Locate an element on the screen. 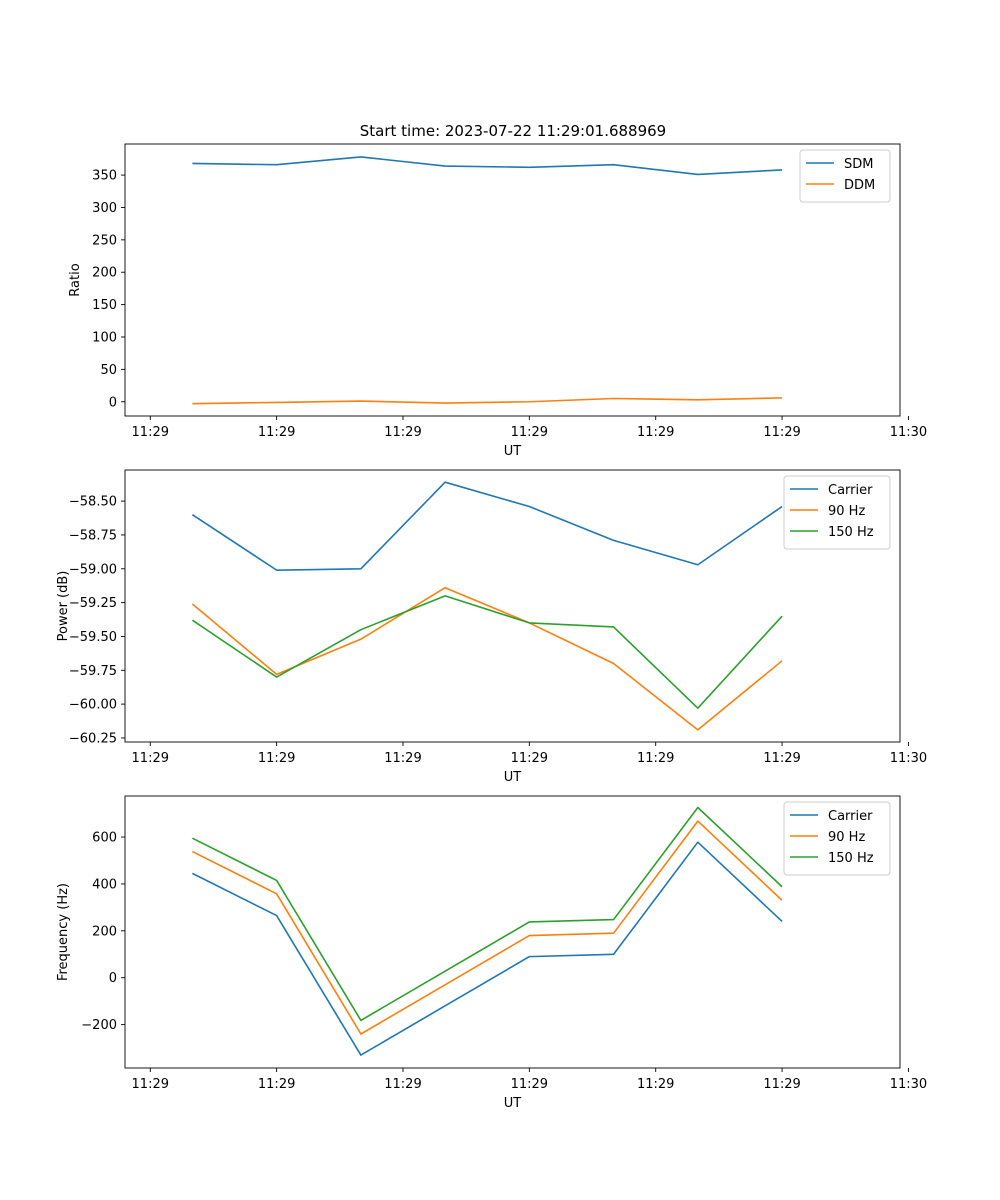  figure-title: Start time: 2023-07-22 11:29:01.688969 is located at coordinates (513, 131).